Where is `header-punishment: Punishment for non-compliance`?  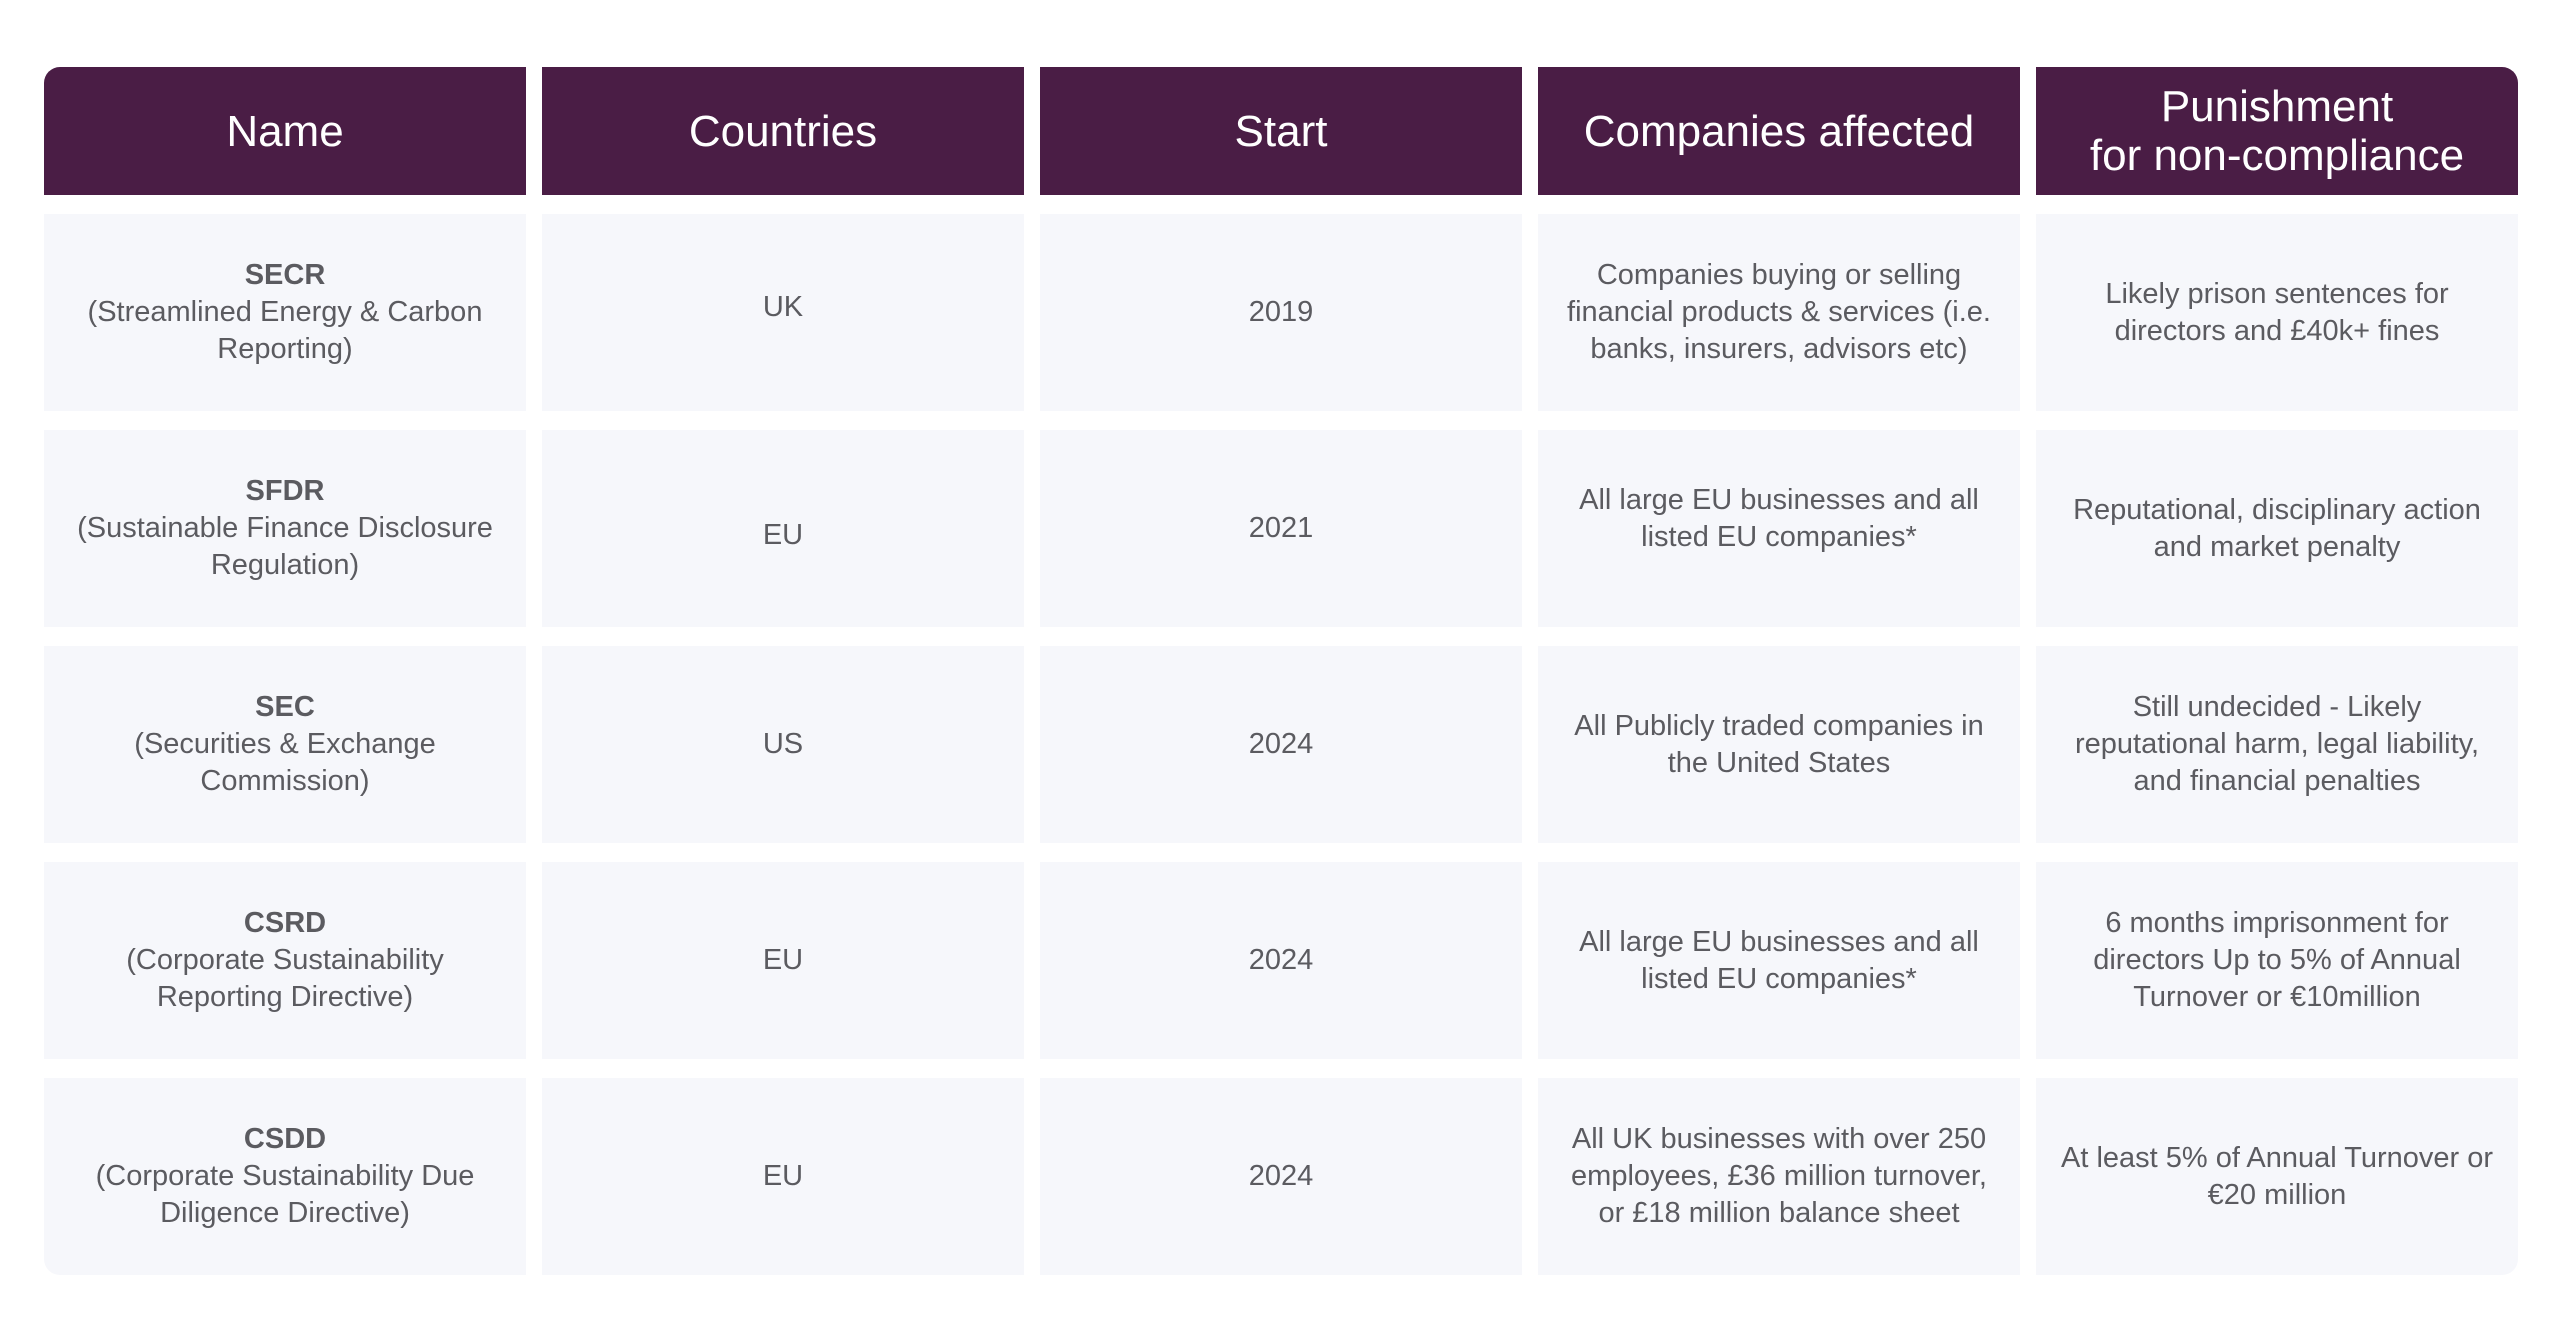
header-punishment: Punishment for non-compliance is located at coordinates (2277, 131).